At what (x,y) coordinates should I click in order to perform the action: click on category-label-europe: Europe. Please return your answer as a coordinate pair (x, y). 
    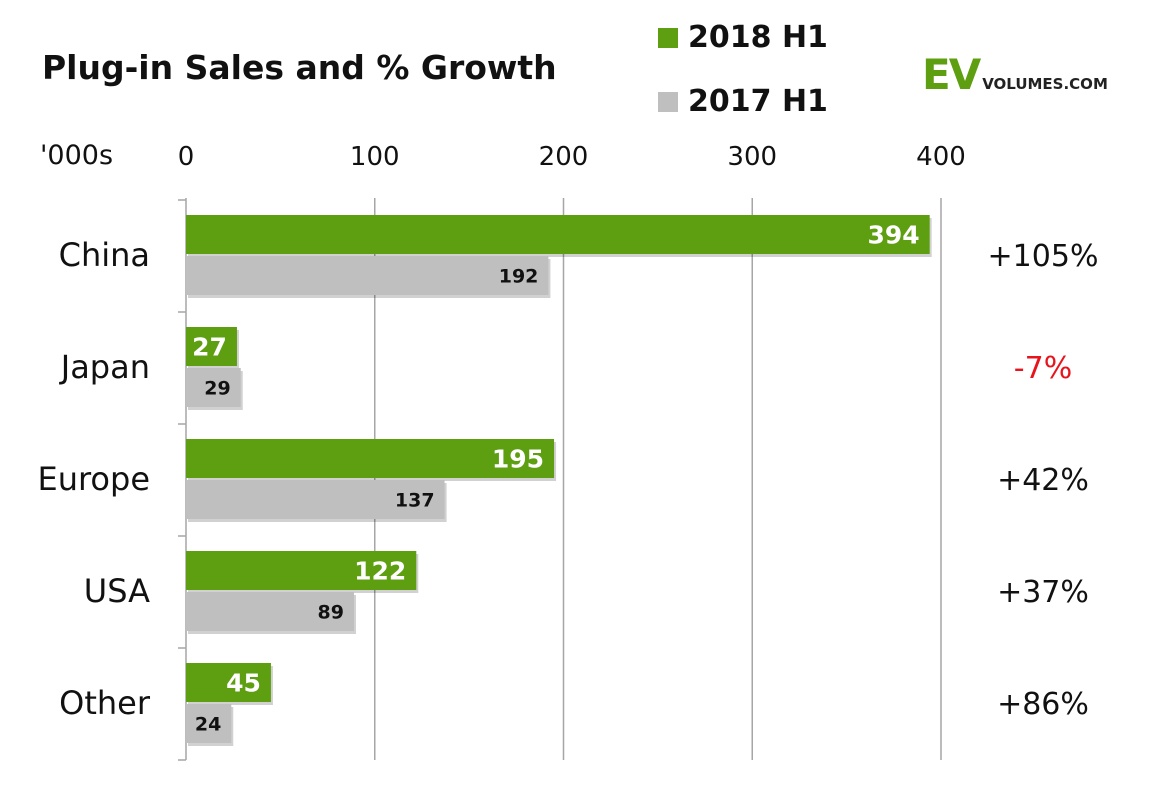
    Looking at the image, I should click on (93, 479).